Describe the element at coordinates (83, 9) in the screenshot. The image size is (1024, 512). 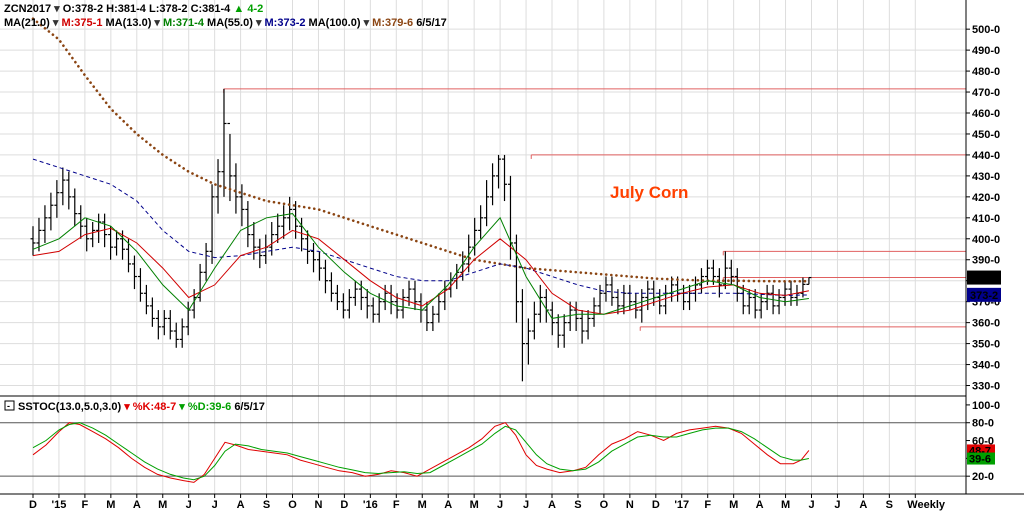
I see `open-value: O:378-2` at that location.